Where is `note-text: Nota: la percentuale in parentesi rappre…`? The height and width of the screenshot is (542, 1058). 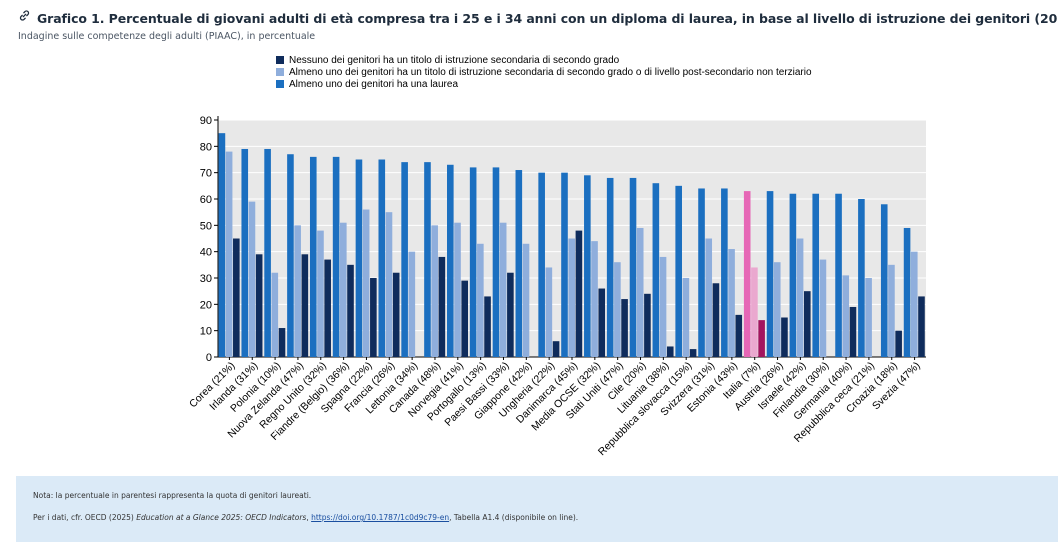
note-text: Nota: la percentuale in parentesi rappre… is located at coordinates (172, 495).